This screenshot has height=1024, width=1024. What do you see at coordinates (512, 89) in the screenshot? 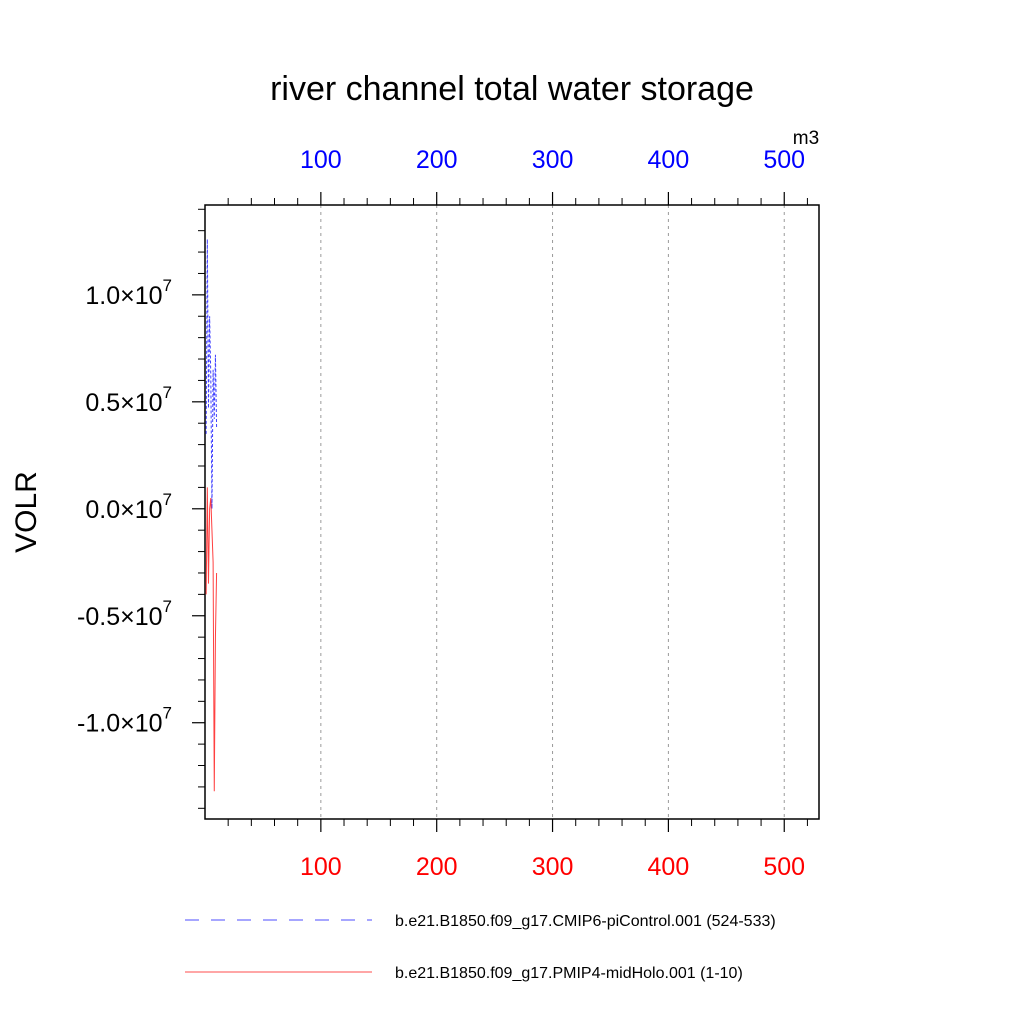
I see `chart-title: river channel total water storage` at bounding box center [512, 89].